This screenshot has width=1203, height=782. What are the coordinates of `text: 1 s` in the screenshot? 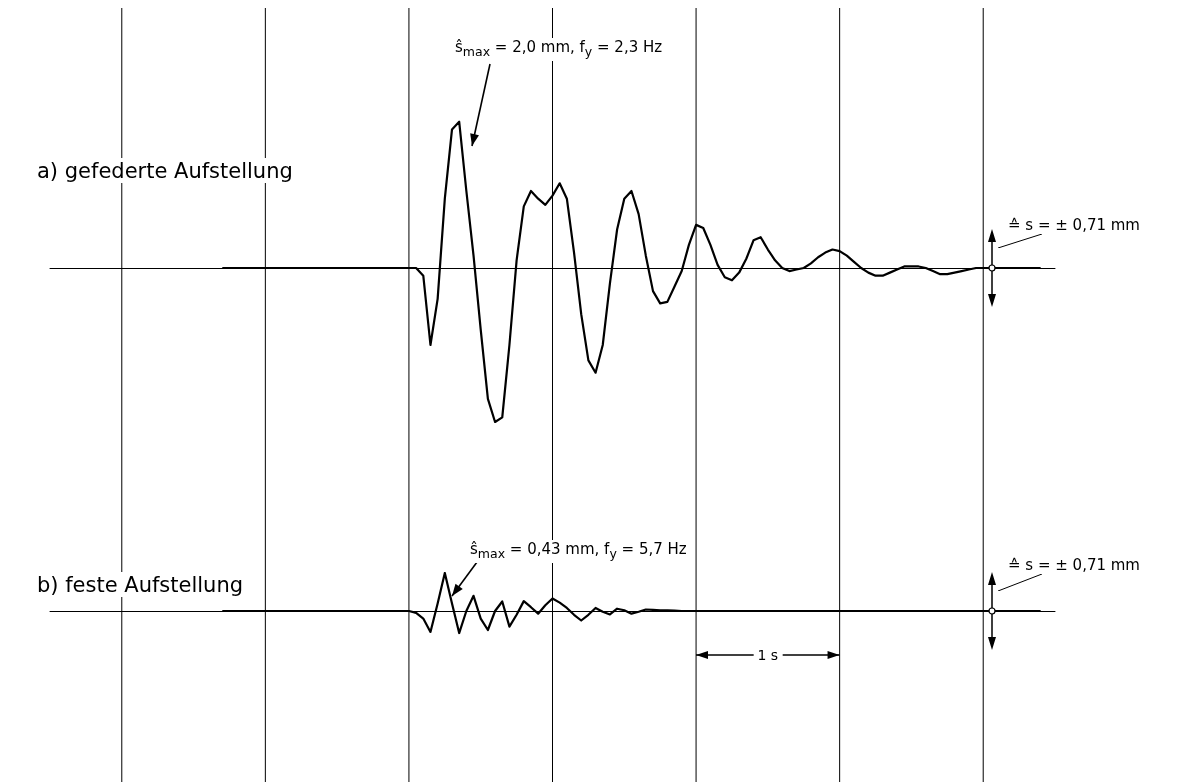 It's located at (768, 655).